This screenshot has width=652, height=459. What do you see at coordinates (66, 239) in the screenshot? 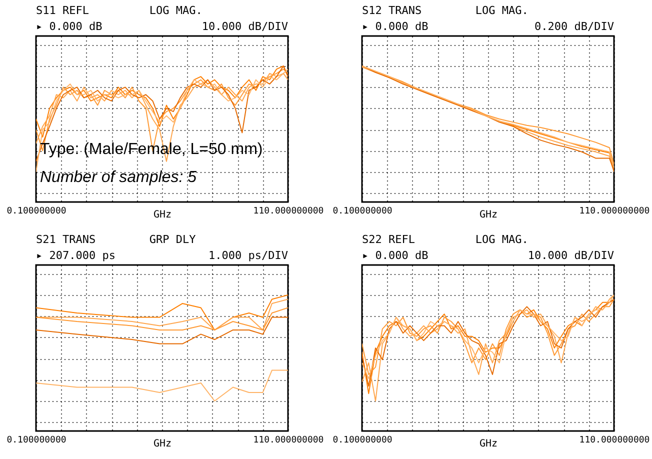
I see `chart-title: S21 TRANS` at bounding box center [66, 239].